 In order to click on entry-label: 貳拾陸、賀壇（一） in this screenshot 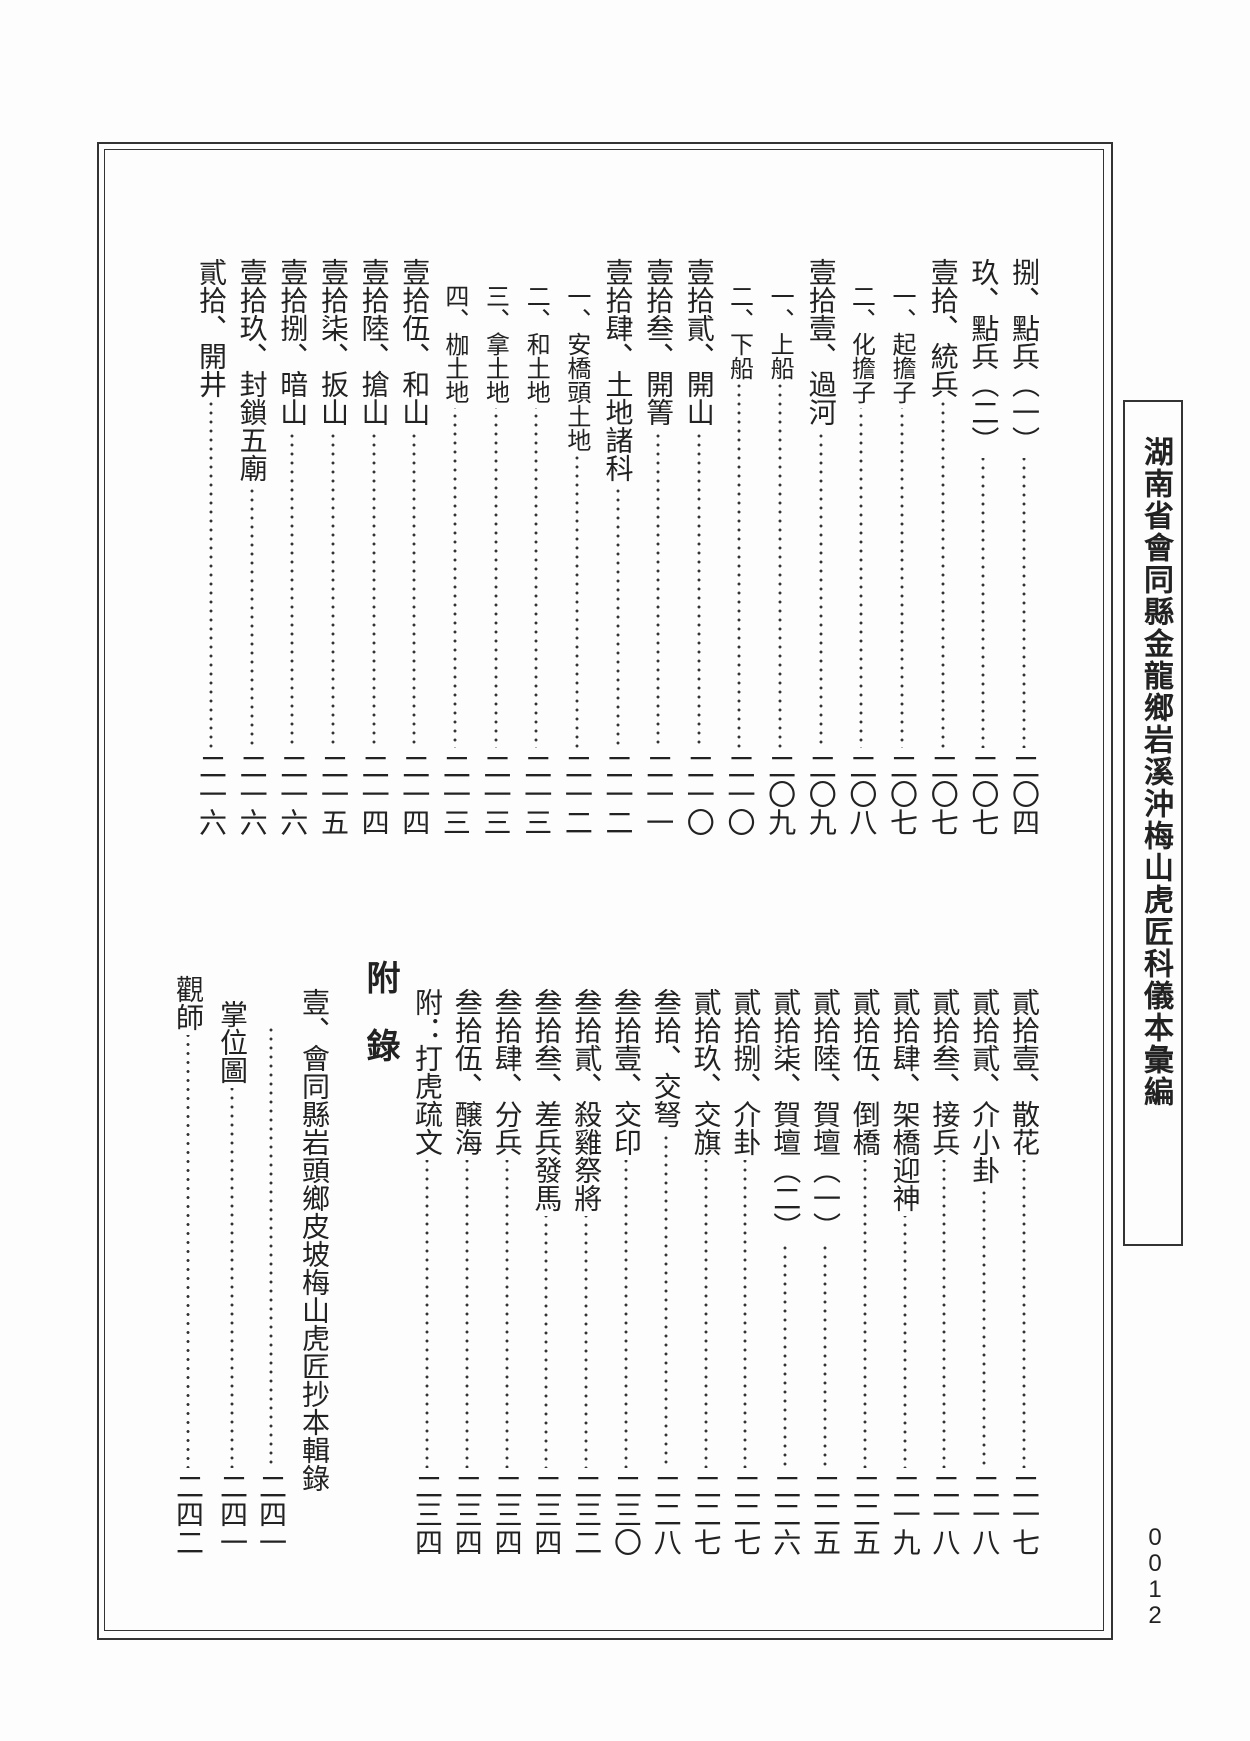, I will do `click(825, 1114)`.